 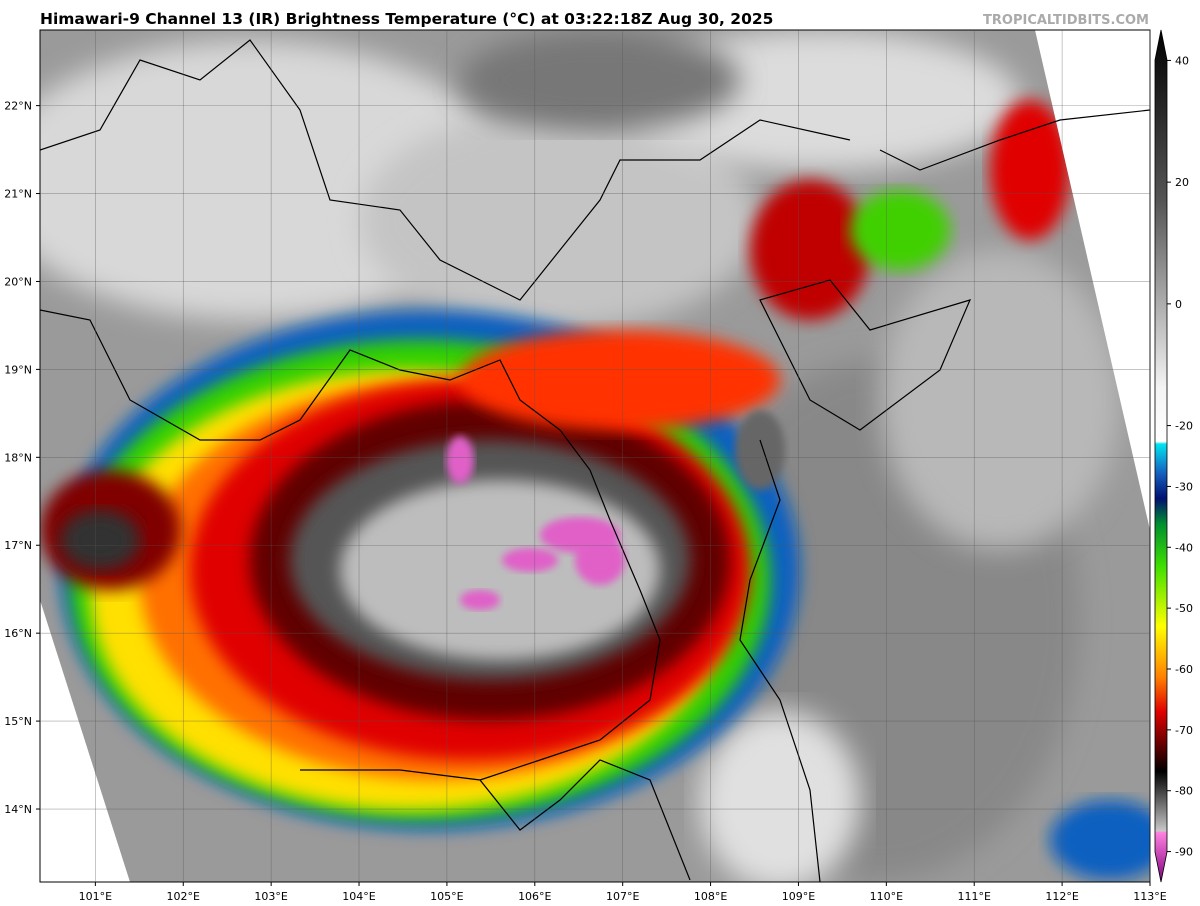 What do you see at coordinates (974, 896) in the screenshot?
I see `x-tick-label: 111°E` at bounding box center [974, 896].